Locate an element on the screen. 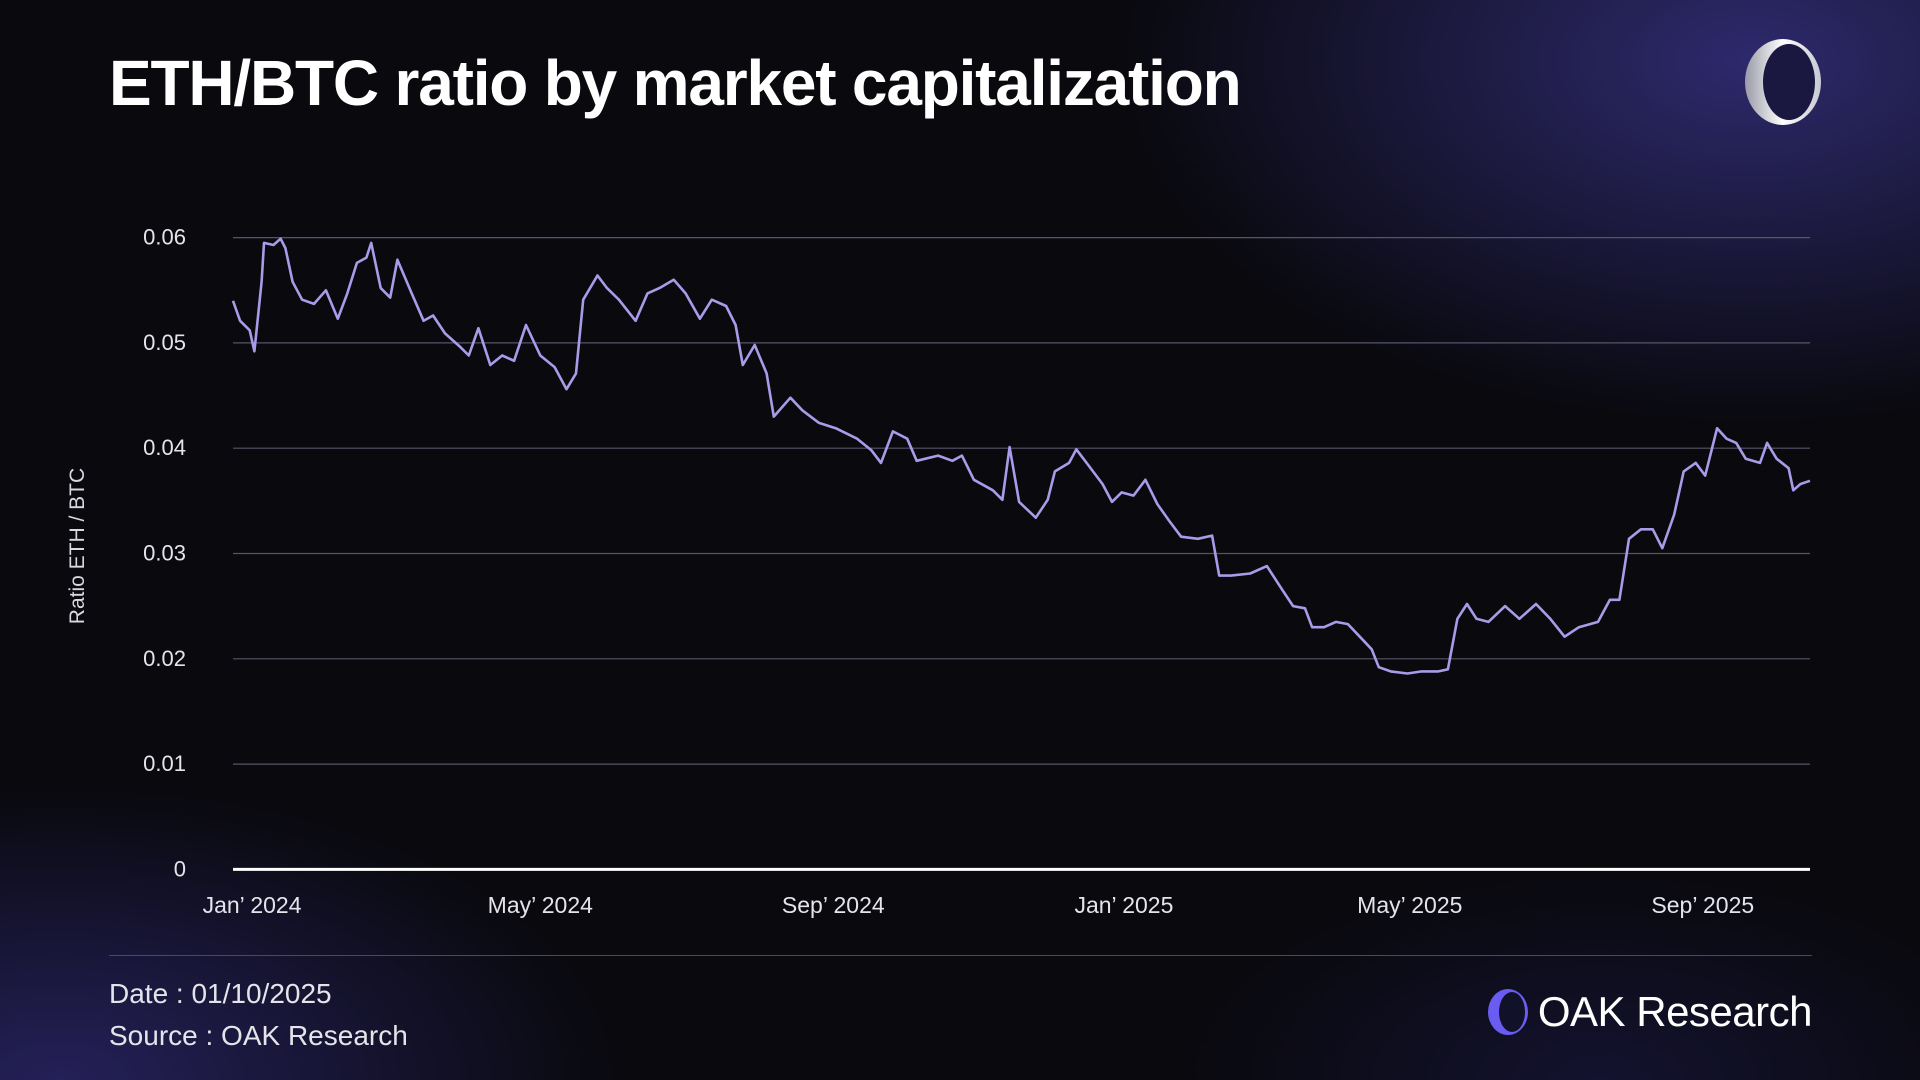 This screenshot has height=1080, width=1920. y-tick-label: 0 is located at coordinates (180, 868).